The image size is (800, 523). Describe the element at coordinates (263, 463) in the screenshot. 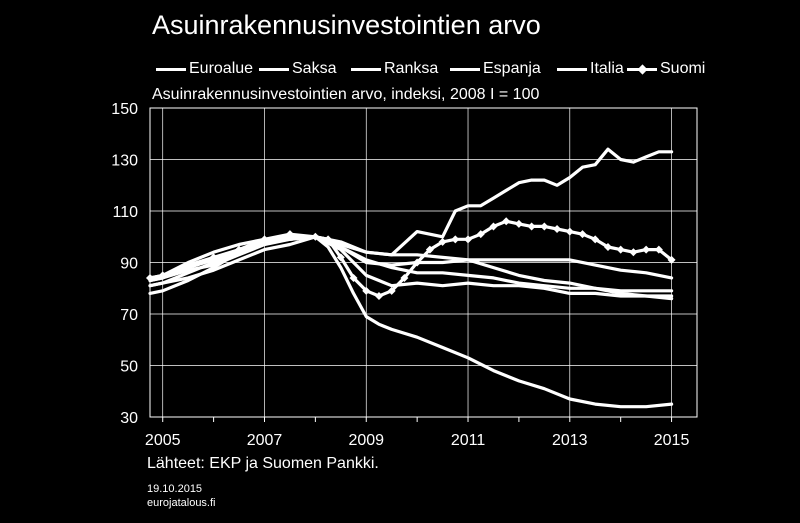

I see `source-note: Lähteet: EKP ja Suomen Pankki.` at that location.